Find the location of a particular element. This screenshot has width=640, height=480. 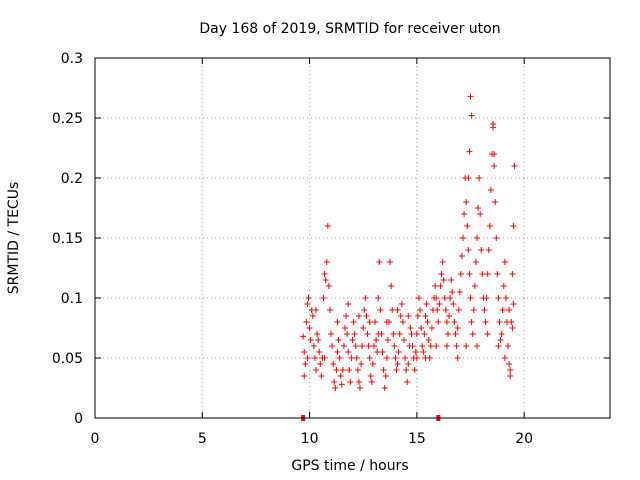

x-axis-label: GPS time / hours is located at coordinates (349, 466).